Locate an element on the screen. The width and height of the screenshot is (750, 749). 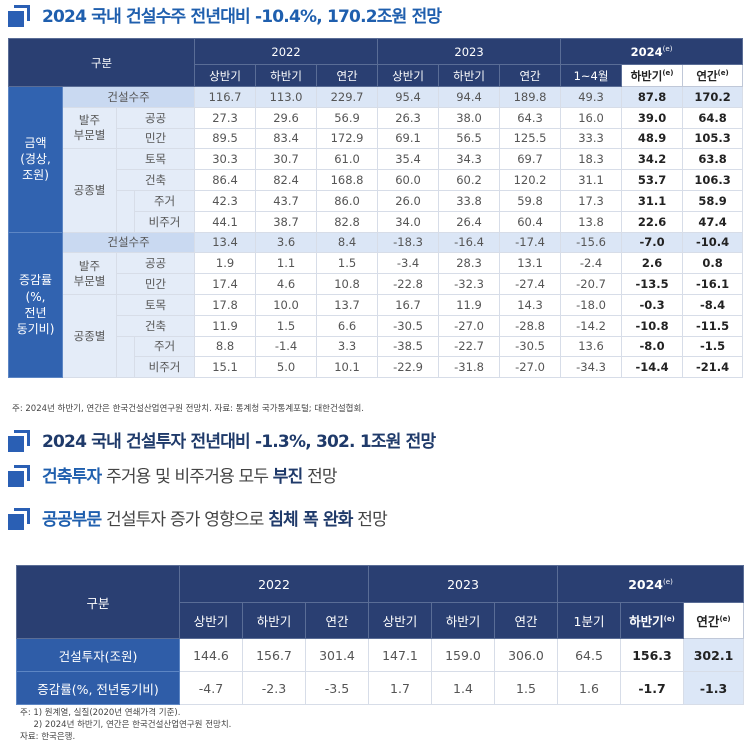
row-label-total: 건설수주 is located at coordinates (128, 242).